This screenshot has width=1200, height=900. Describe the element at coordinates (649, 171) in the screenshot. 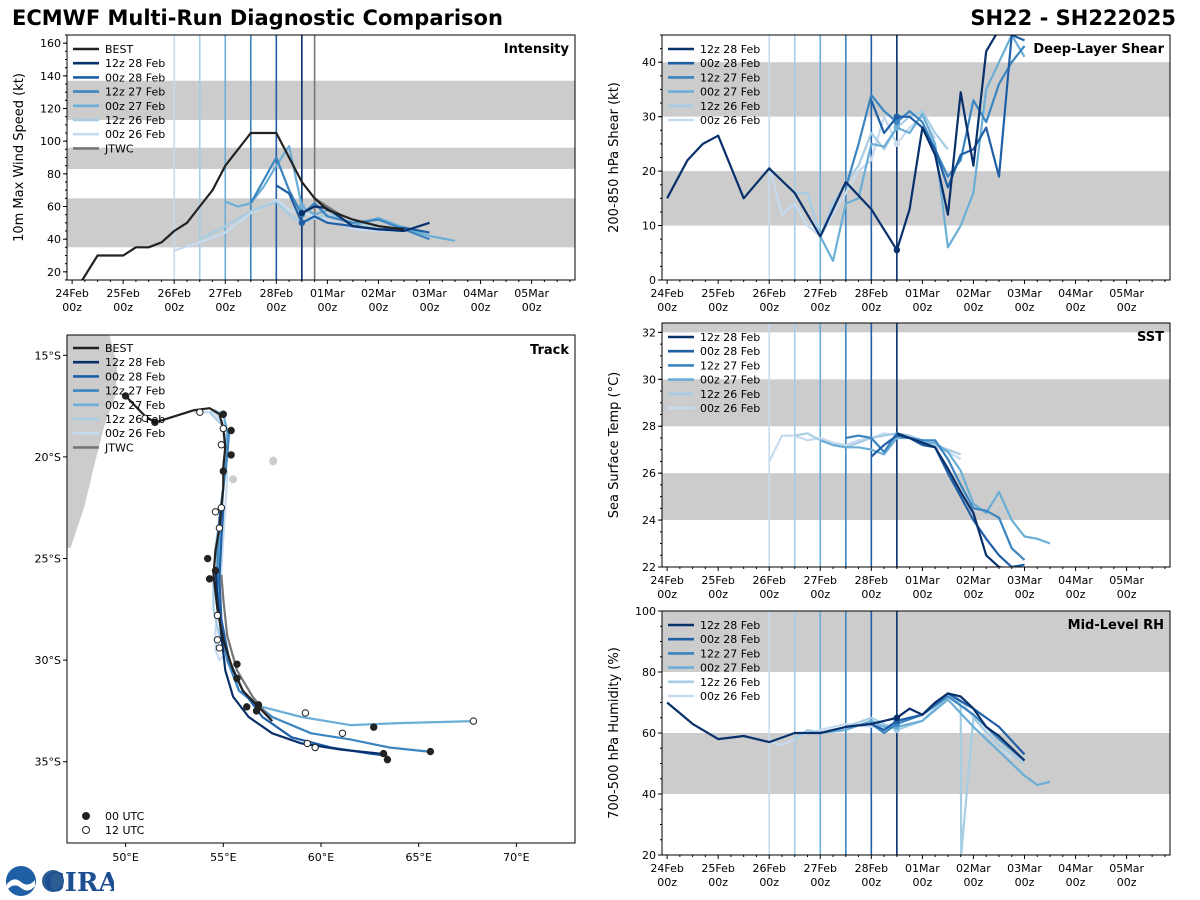

I see `shear-ytick-label: 20` at that location.